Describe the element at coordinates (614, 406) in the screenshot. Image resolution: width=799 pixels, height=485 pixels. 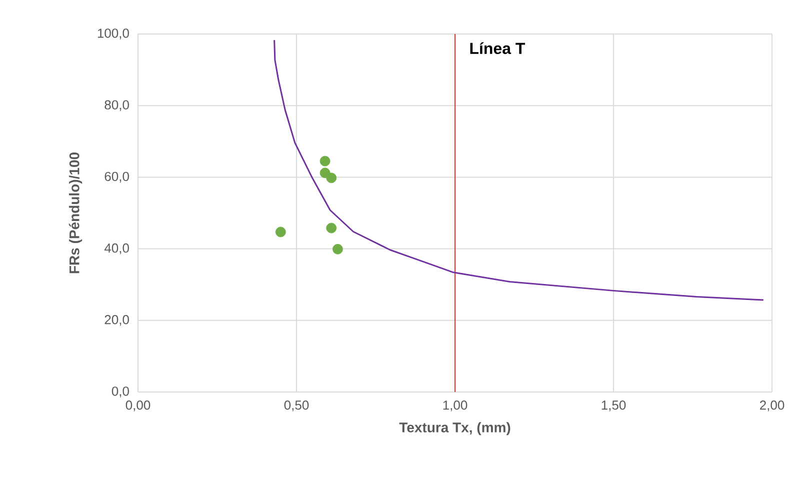
I see `x-tick-label: 1,50` at that location.